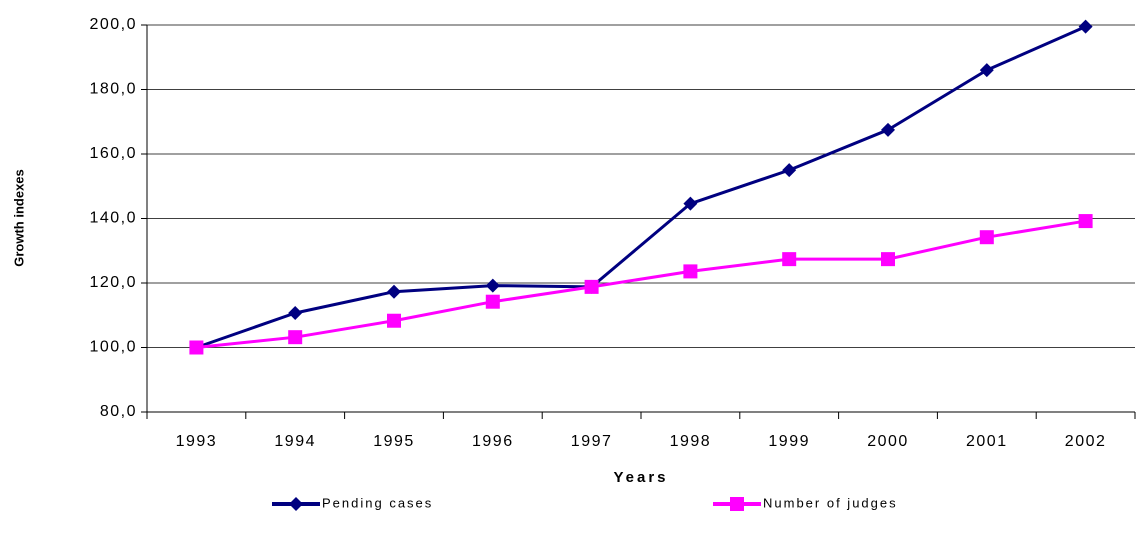 This screenshot has height=541, width=1146. What do you see at coordinates (18, 218) in the screenshot?
I see `y-axis-label: Growth indexes` at bounding box center [18, 218].